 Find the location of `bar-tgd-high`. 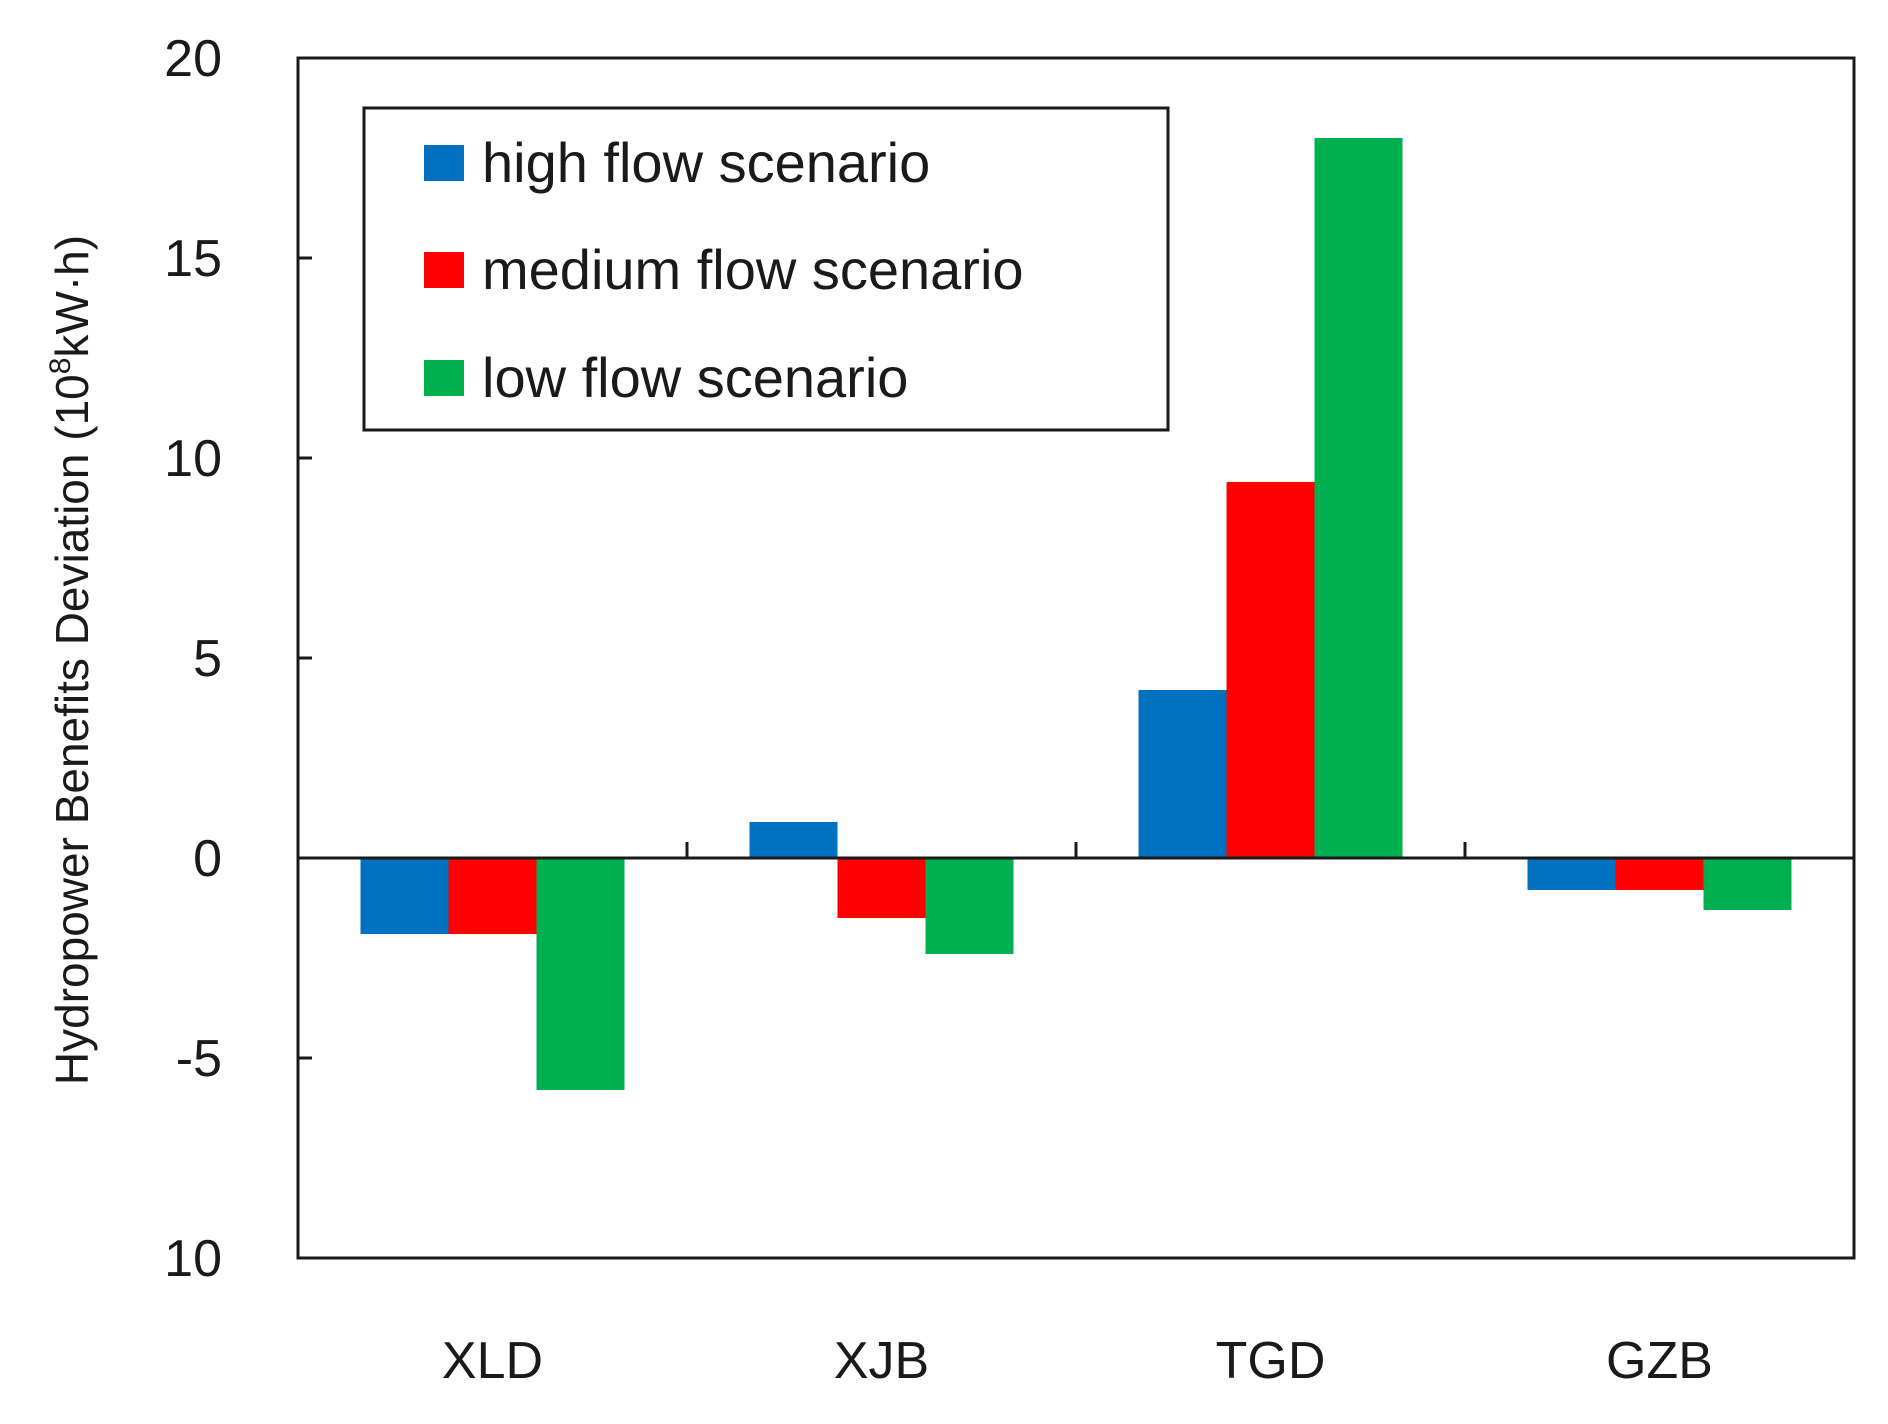

bar-tgd-high is located at coordinates (1182, 774).